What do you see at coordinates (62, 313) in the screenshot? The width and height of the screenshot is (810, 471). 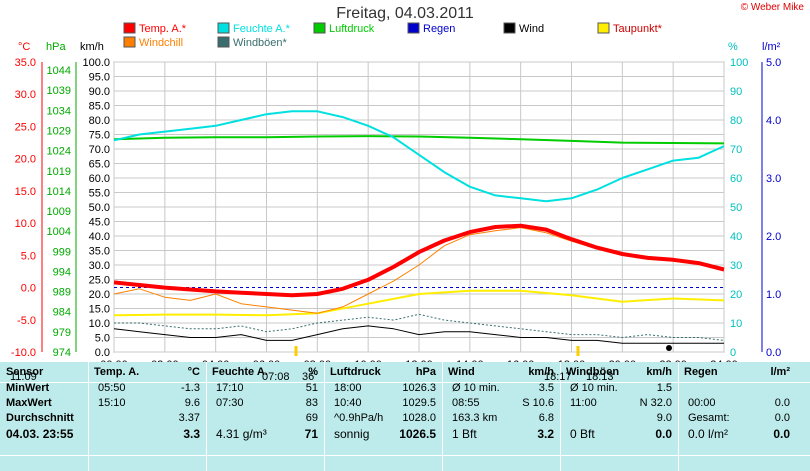 I see `press-tick-label: 984` at bounding box center [62, 313].